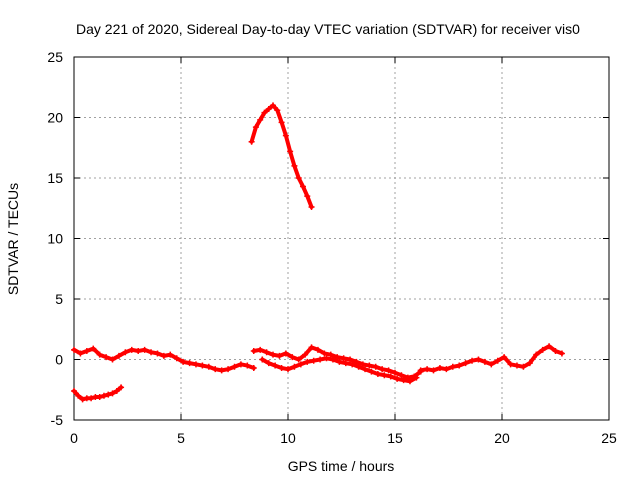 This screenshot has width=640, height=480. What do you see at coordinates (341, 466) in the screenshot?
I see `x-axis-title: GPS time / hours` at bounding box center [341, 466].